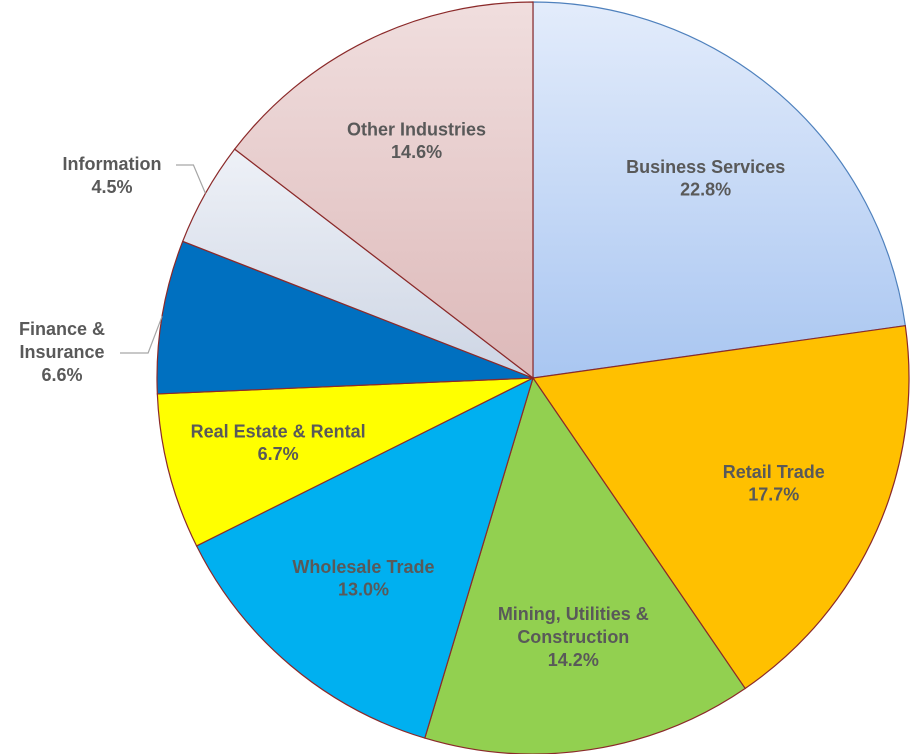  What do you see at coordinates (573, 625) in the screenshot?
I see `slice-label: Mining, Utilities & Construction` at bounding box center [573, 625].